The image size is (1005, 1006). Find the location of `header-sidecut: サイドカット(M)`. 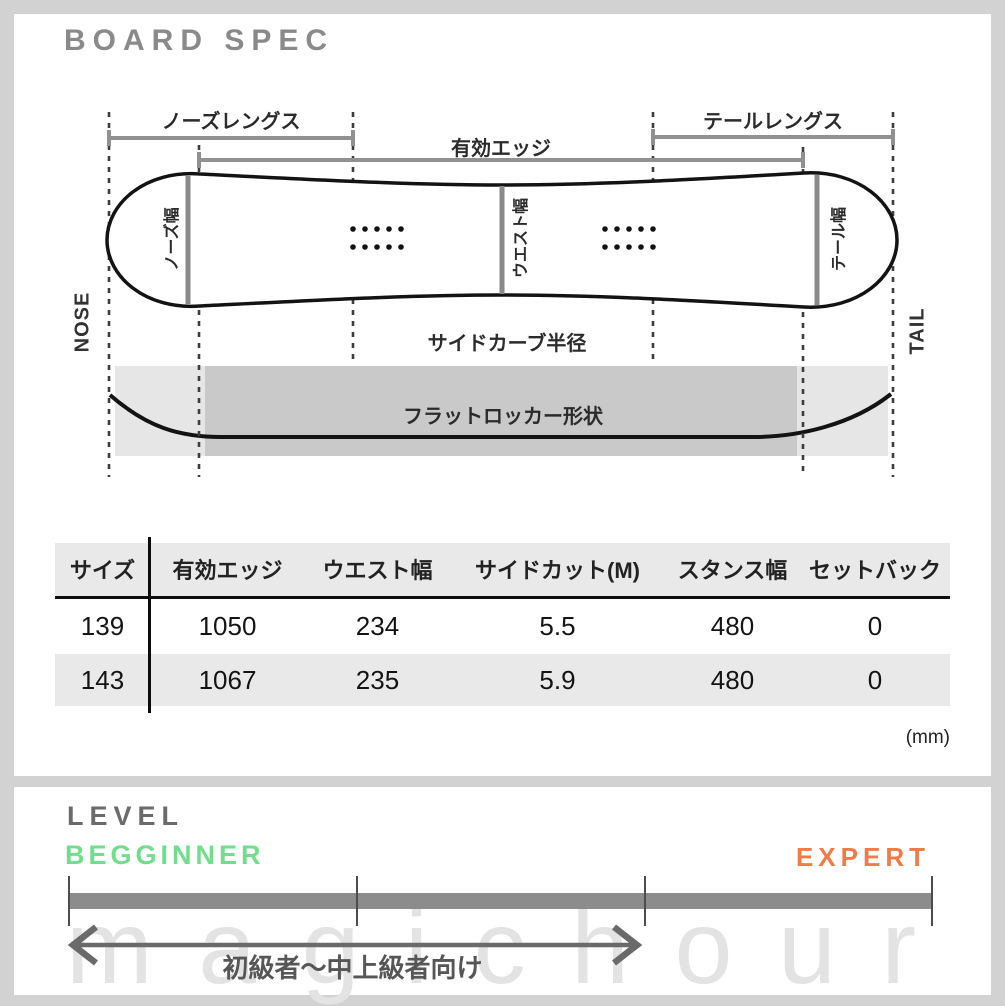

header-sidecut: サイドカット(M) is located at coordinates (557, 571).